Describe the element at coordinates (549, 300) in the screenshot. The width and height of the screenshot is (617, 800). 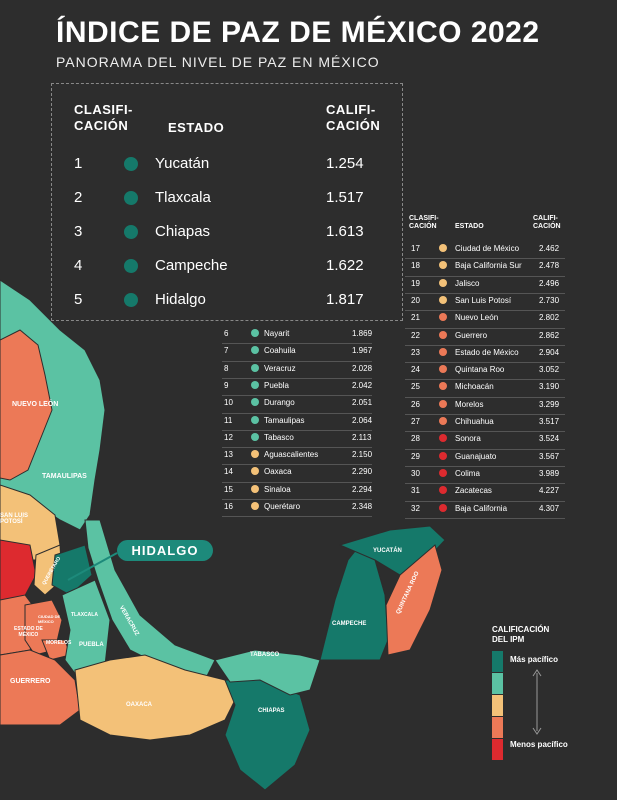
I see `score-value: 2.730` at that location.